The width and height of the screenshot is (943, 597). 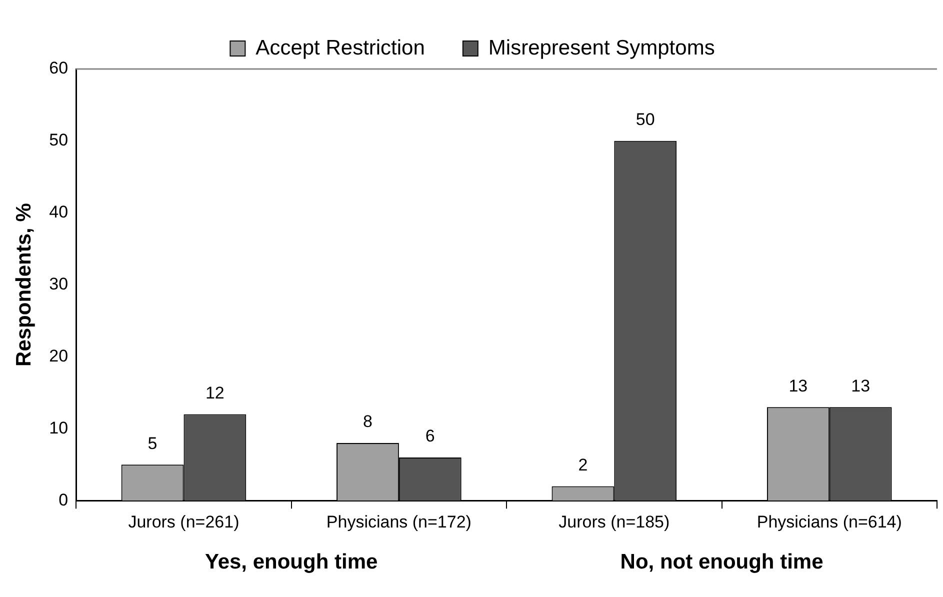 I want to click on y-tick-label: 50, so click(x=58, y=140).